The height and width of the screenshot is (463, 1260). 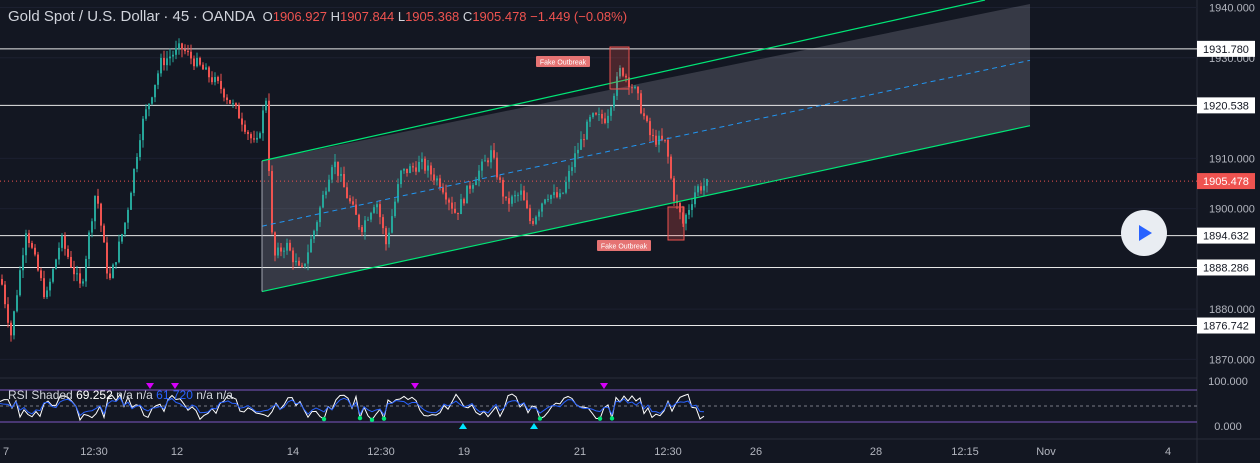 I want to click on rsi-value-2: n/a, so click(x=124, y=395).